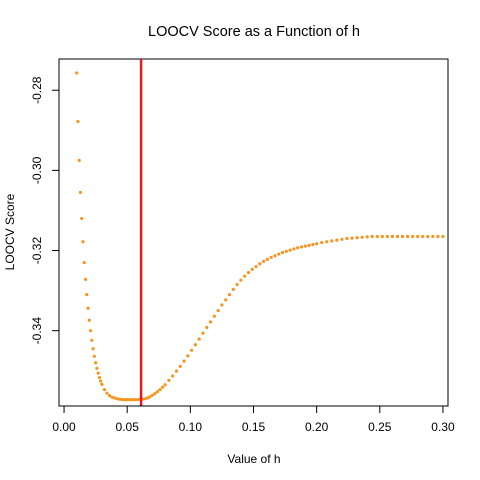 Image resolution: width=480 pixels, height=480 pixels. I want to click on x-tick-label: 0.10, so click(191, 427).